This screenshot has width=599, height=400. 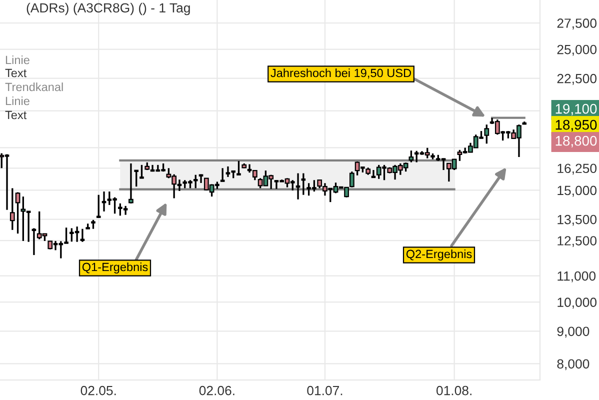 I want to click on annotation: Trendkanal, so click(x=34, y=87).